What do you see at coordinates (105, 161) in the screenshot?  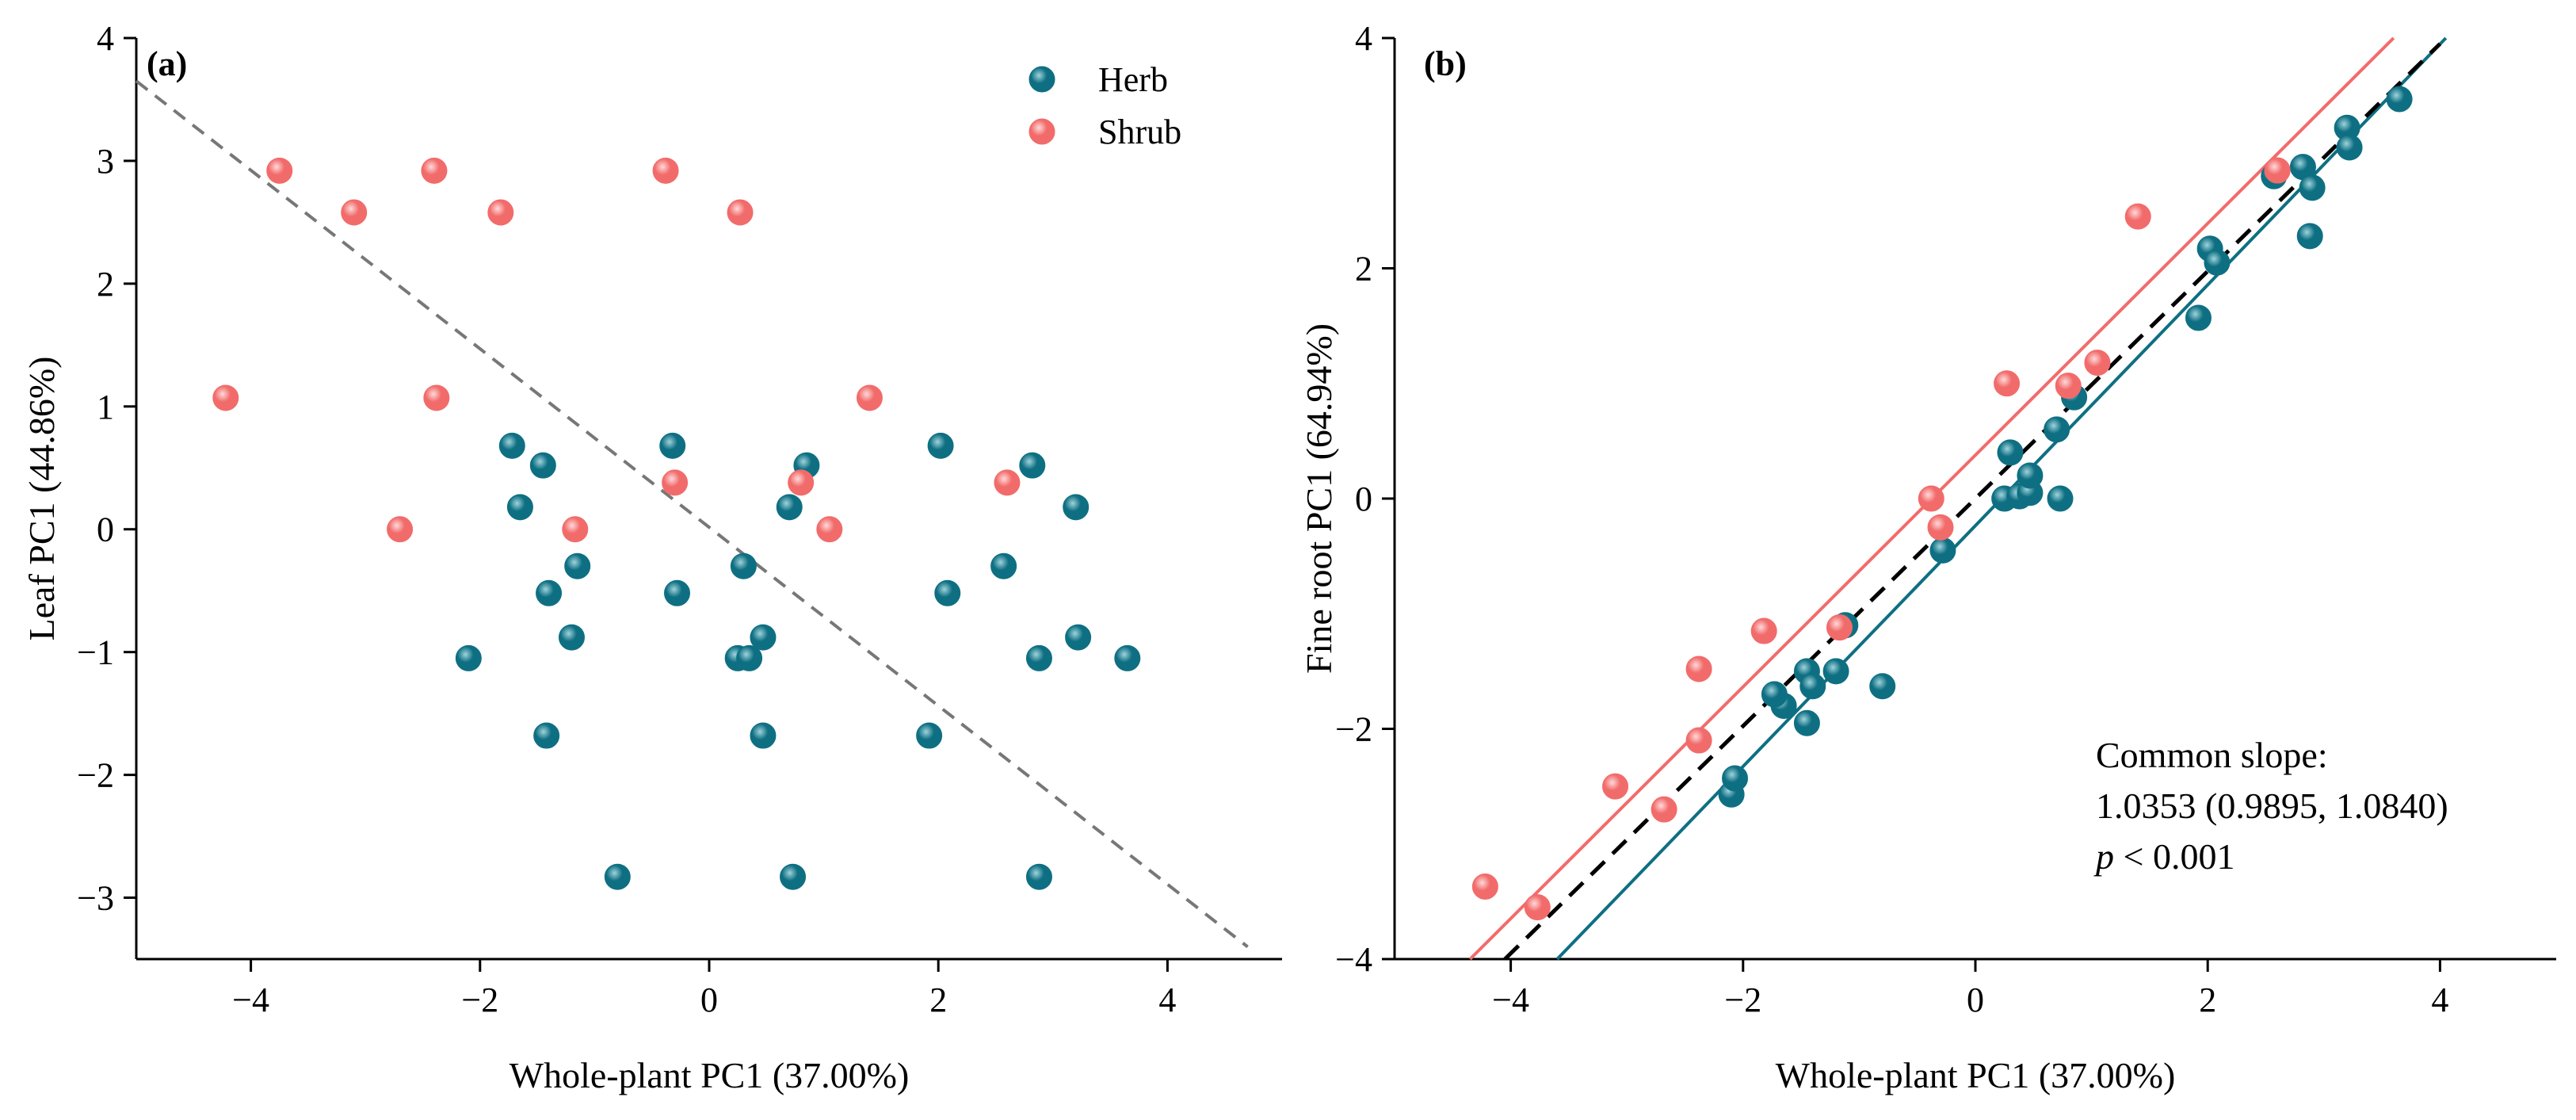 I see `y-tick-label: 3` at bounding box center [105, 161].